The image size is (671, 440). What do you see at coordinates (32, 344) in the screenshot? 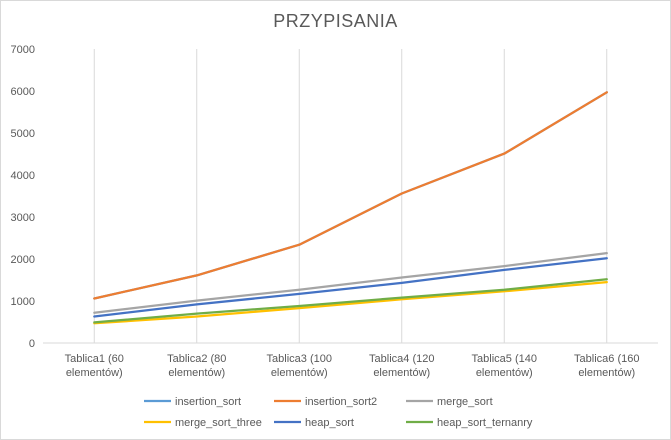
I see `y-tick-label: 0` at bounding box center [32, 344].